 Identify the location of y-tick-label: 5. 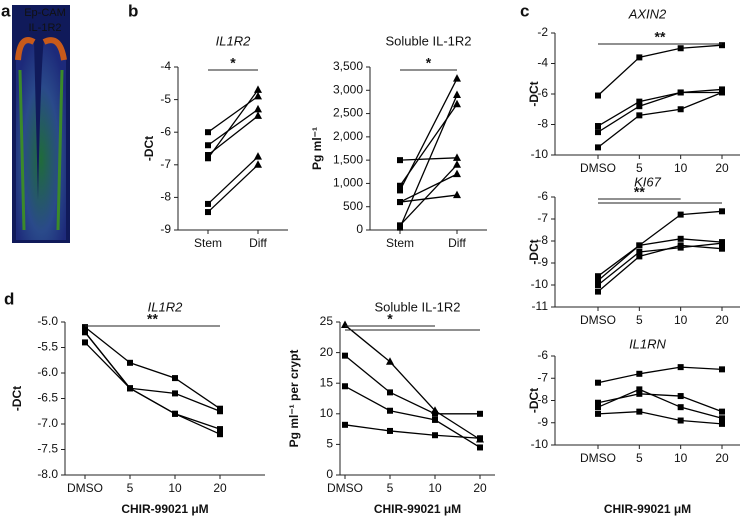
(329, 444).